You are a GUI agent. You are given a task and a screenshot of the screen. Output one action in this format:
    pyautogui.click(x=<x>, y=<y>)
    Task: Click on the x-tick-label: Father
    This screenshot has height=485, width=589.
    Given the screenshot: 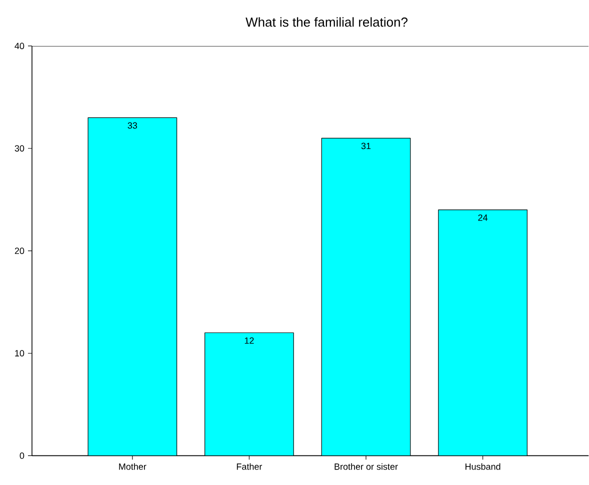 What is the action you would take?
    pyautogui.click(x=249, y=466)
    